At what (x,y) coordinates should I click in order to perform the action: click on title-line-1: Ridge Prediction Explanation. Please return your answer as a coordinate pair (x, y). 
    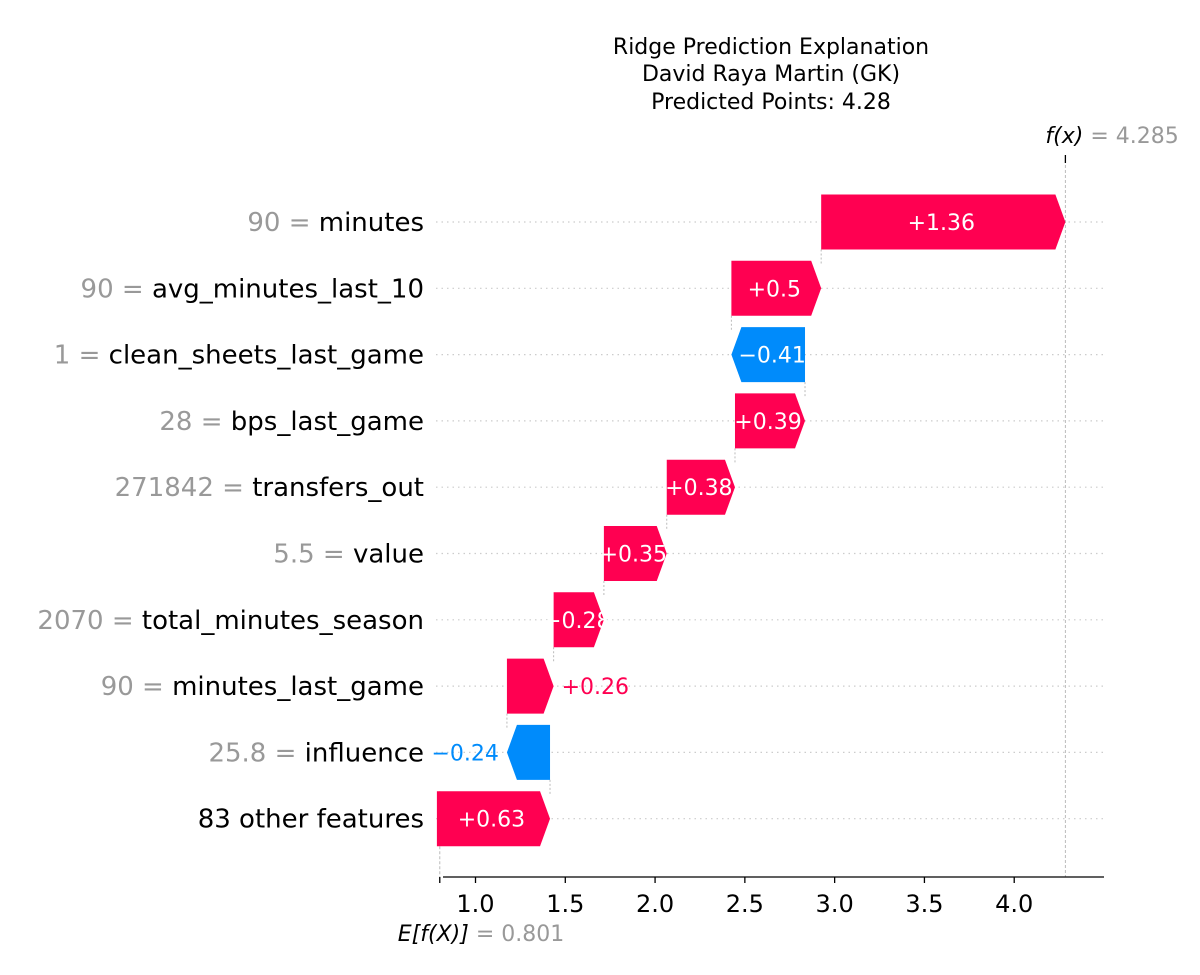
    Looking at the image, I should click on (771, 47).